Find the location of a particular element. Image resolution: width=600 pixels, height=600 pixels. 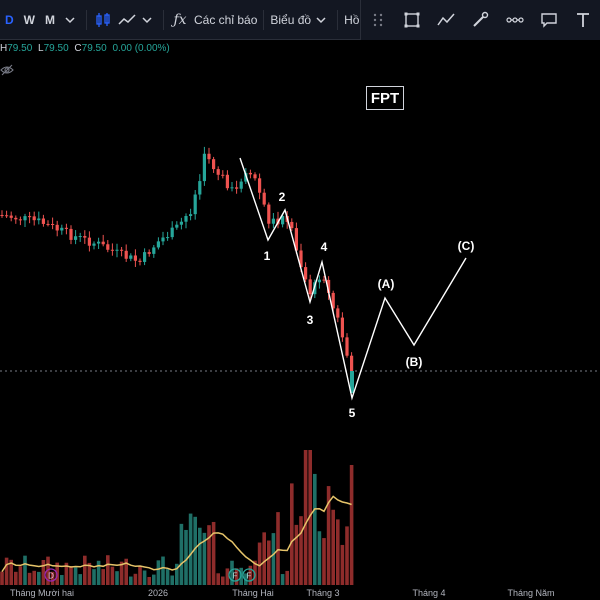

drag-handle-icon is located at coordinates (378, 20).